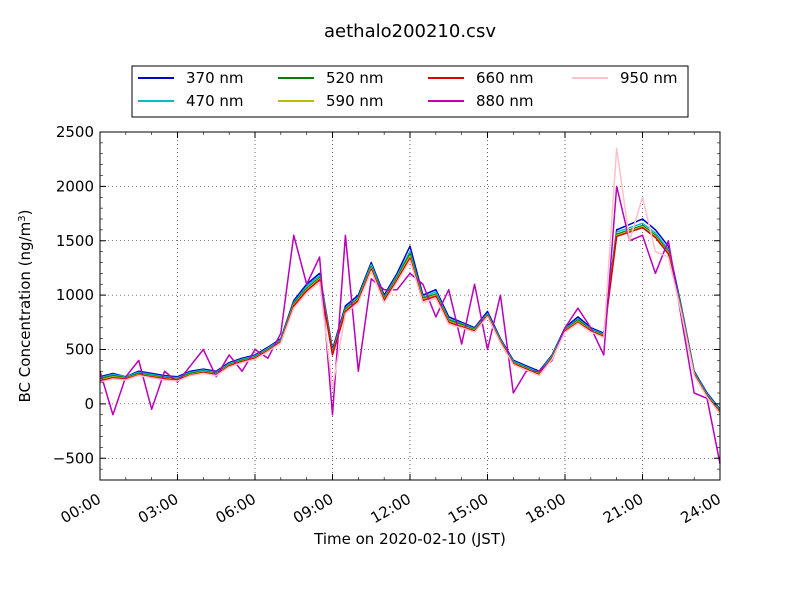  Describe the element at coordinates (158, 508) in the screenshot. I see `x-tick-label: 03:00` at that location.